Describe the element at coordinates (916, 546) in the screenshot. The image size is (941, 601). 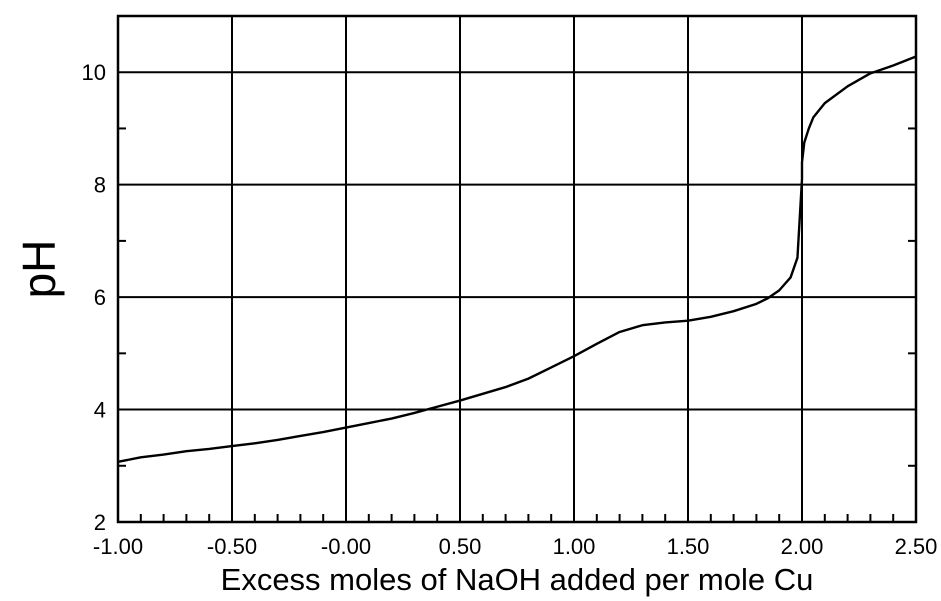
I see `x-tick-label: 2.50` at that location.